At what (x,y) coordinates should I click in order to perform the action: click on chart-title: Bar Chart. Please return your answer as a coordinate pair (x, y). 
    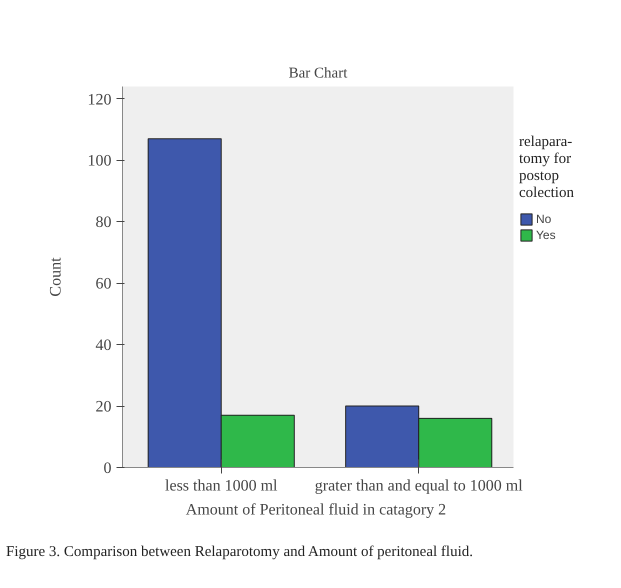
    Looking at the image, I should click on (318, 74).